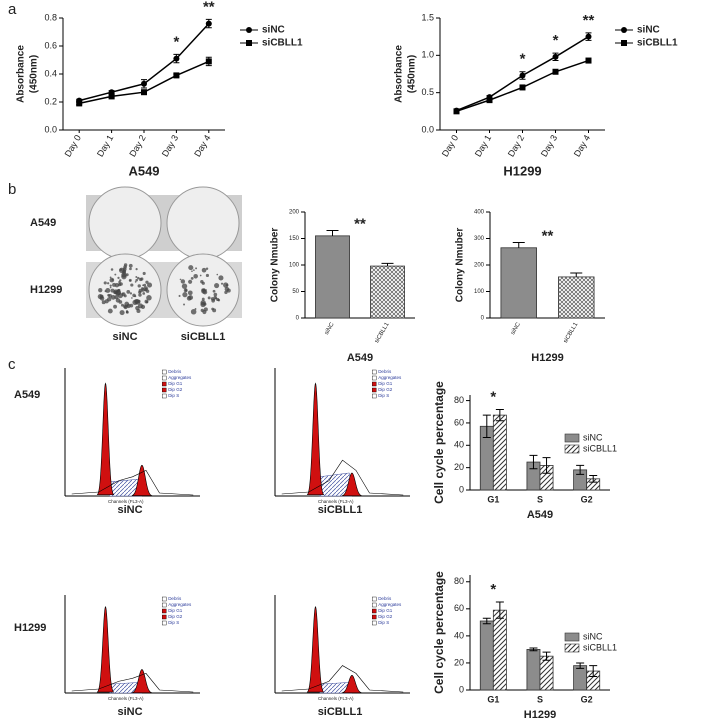  I want to click on x-tick-label: S, so click(540, 699).